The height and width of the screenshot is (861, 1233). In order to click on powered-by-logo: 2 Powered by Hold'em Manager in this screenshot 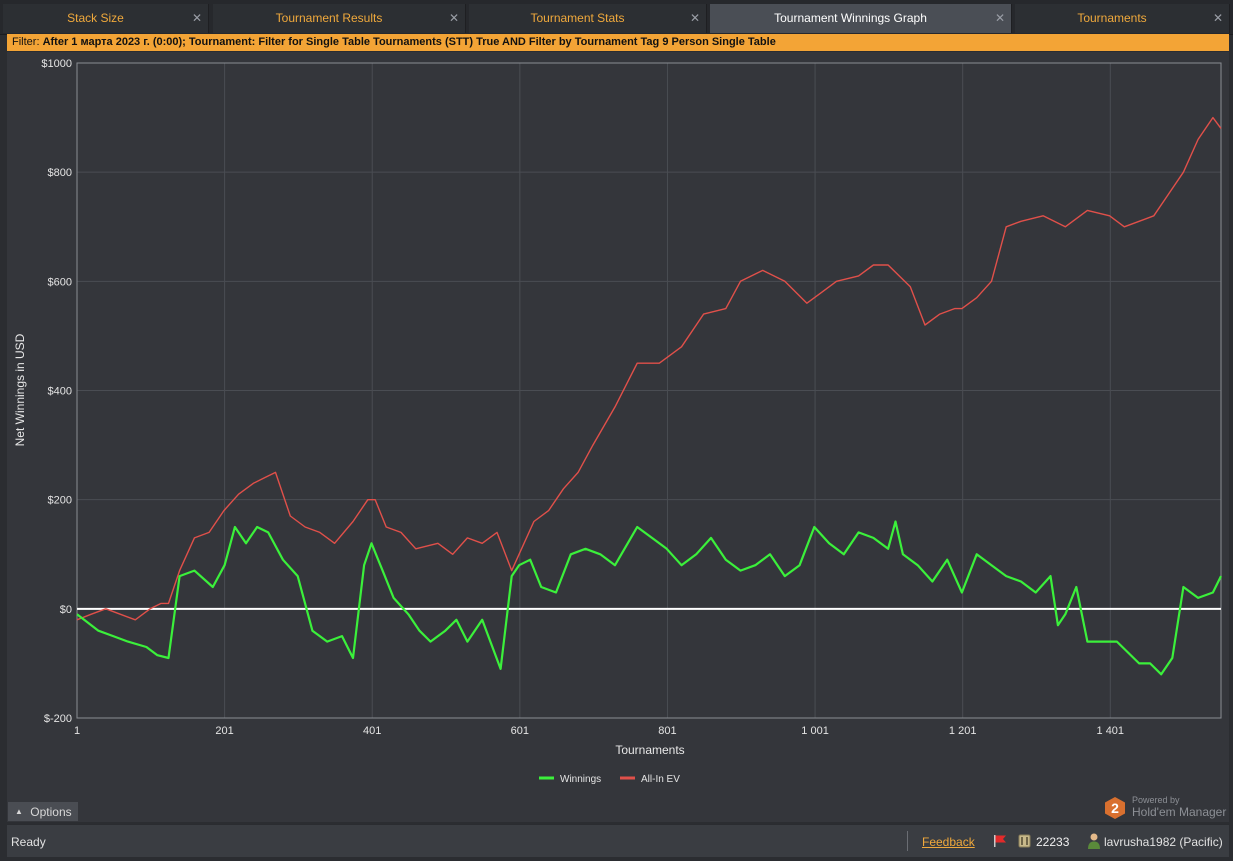, I will do `click(1167, 809)`.